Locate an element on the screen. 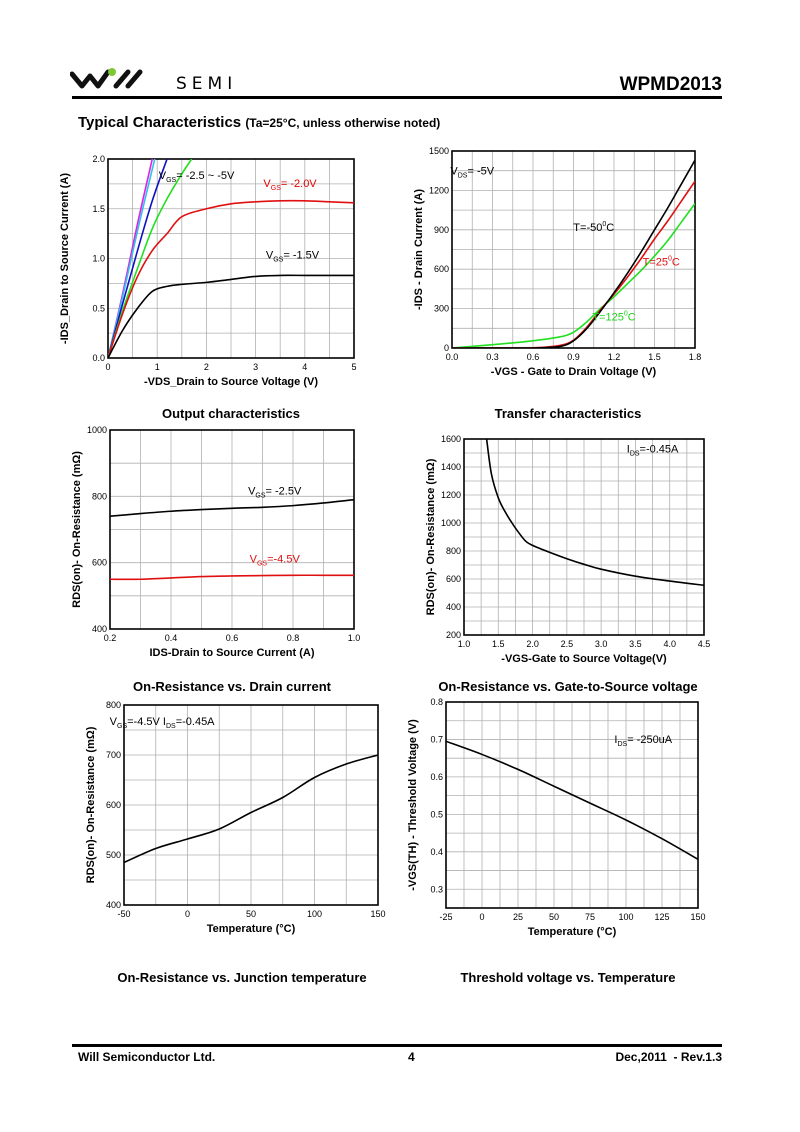 This screenshot has width=800, height=1132. annotation-label: IDS= -250uA is located at coordinates (643, 741).